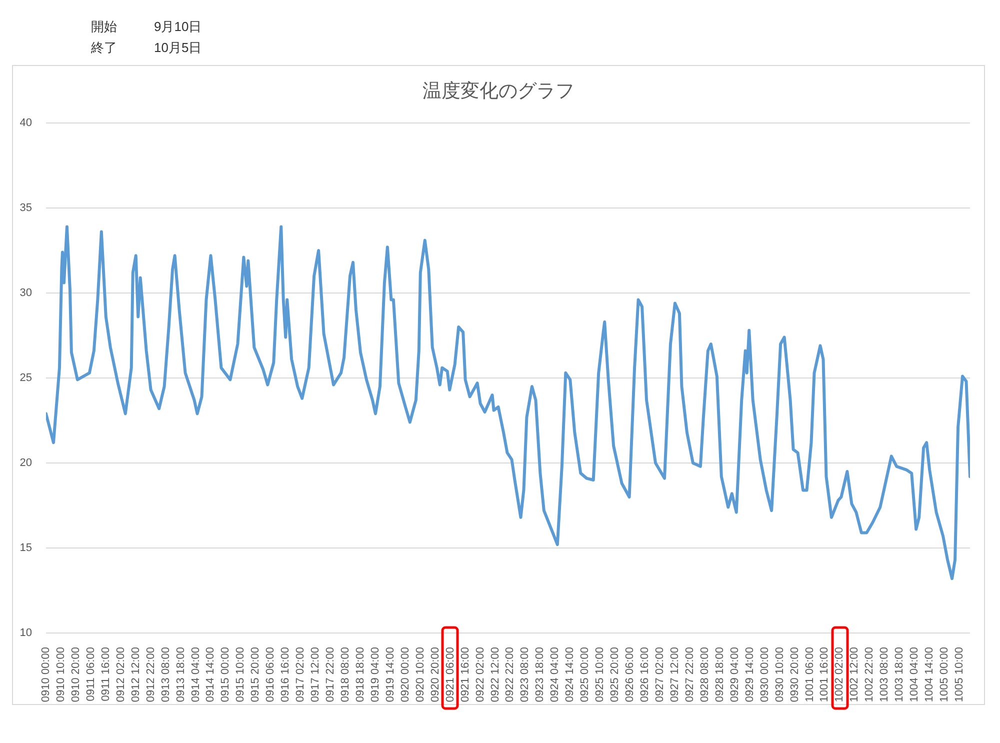 This screenshot has height=743, width=1000. I want to click on x-tick-label: 1002 12:00, so click(854, 674).